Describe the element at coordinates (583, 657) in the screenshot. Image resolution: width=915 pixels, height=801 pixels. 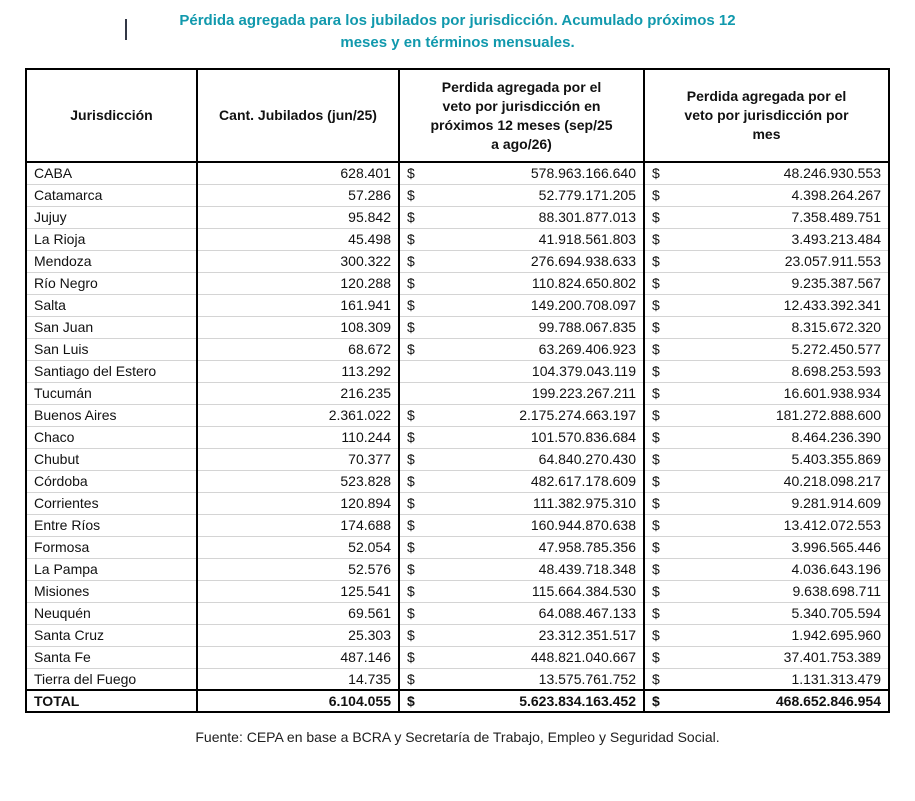
I see `veto-12m-value: 448.821.040.667` at that location.